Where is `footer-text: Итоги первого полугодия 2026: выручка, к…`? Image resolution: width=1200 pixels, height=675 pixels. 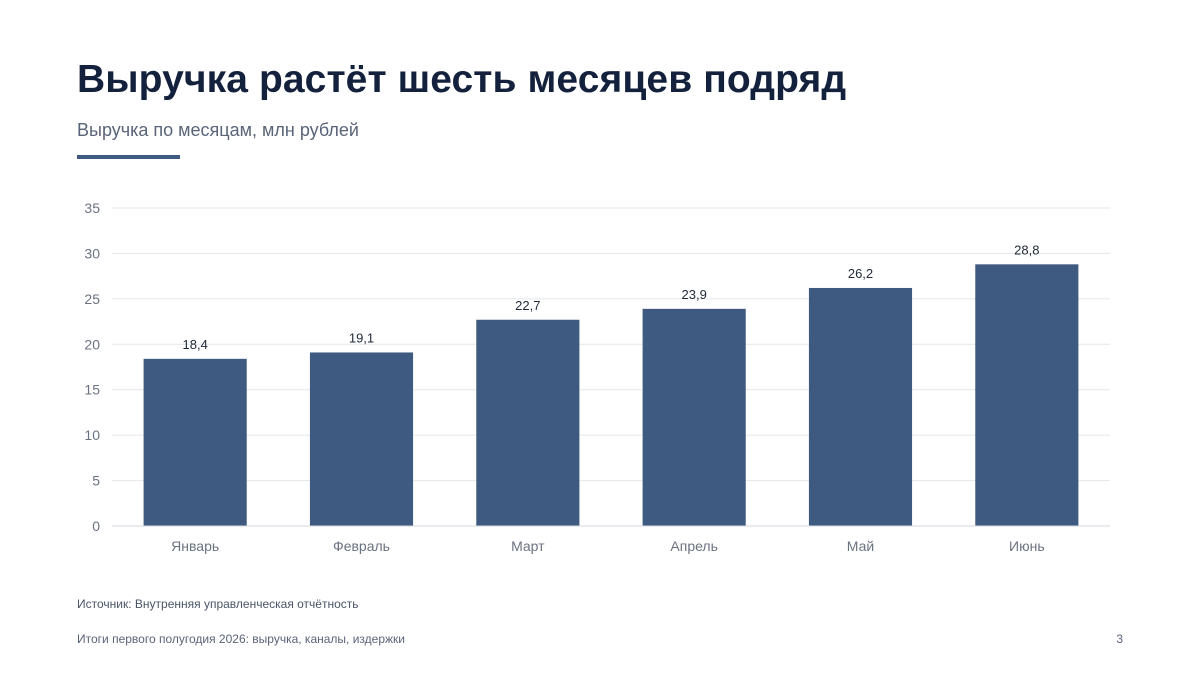 footer-text: Итоги первого полугодия 2026: выручка, к… is located at coordinates (241, 639).